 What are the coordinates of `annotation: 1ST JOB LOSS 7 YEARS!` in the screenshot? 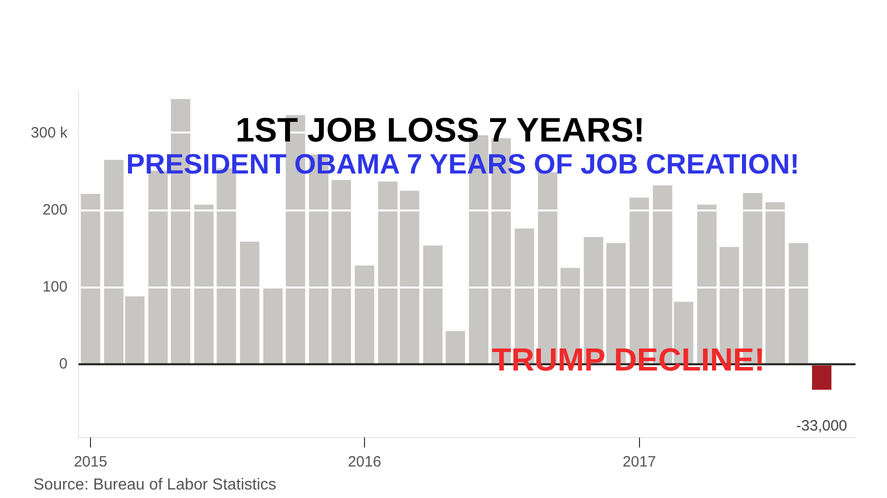 It's located at (440, 131).